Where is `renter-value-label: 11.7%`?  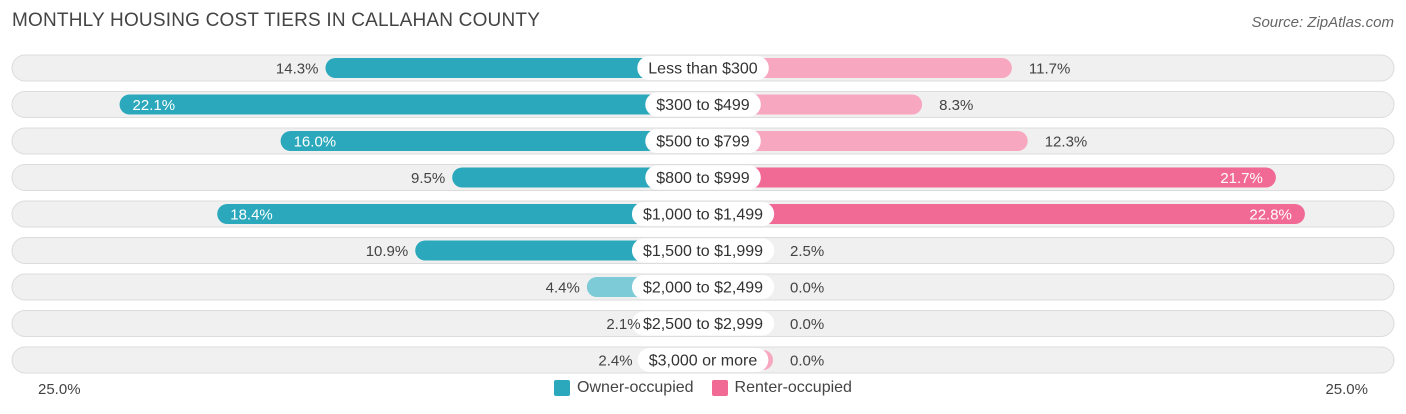 renter-value-label: 11.7% is located at coordinates (1049, 69).